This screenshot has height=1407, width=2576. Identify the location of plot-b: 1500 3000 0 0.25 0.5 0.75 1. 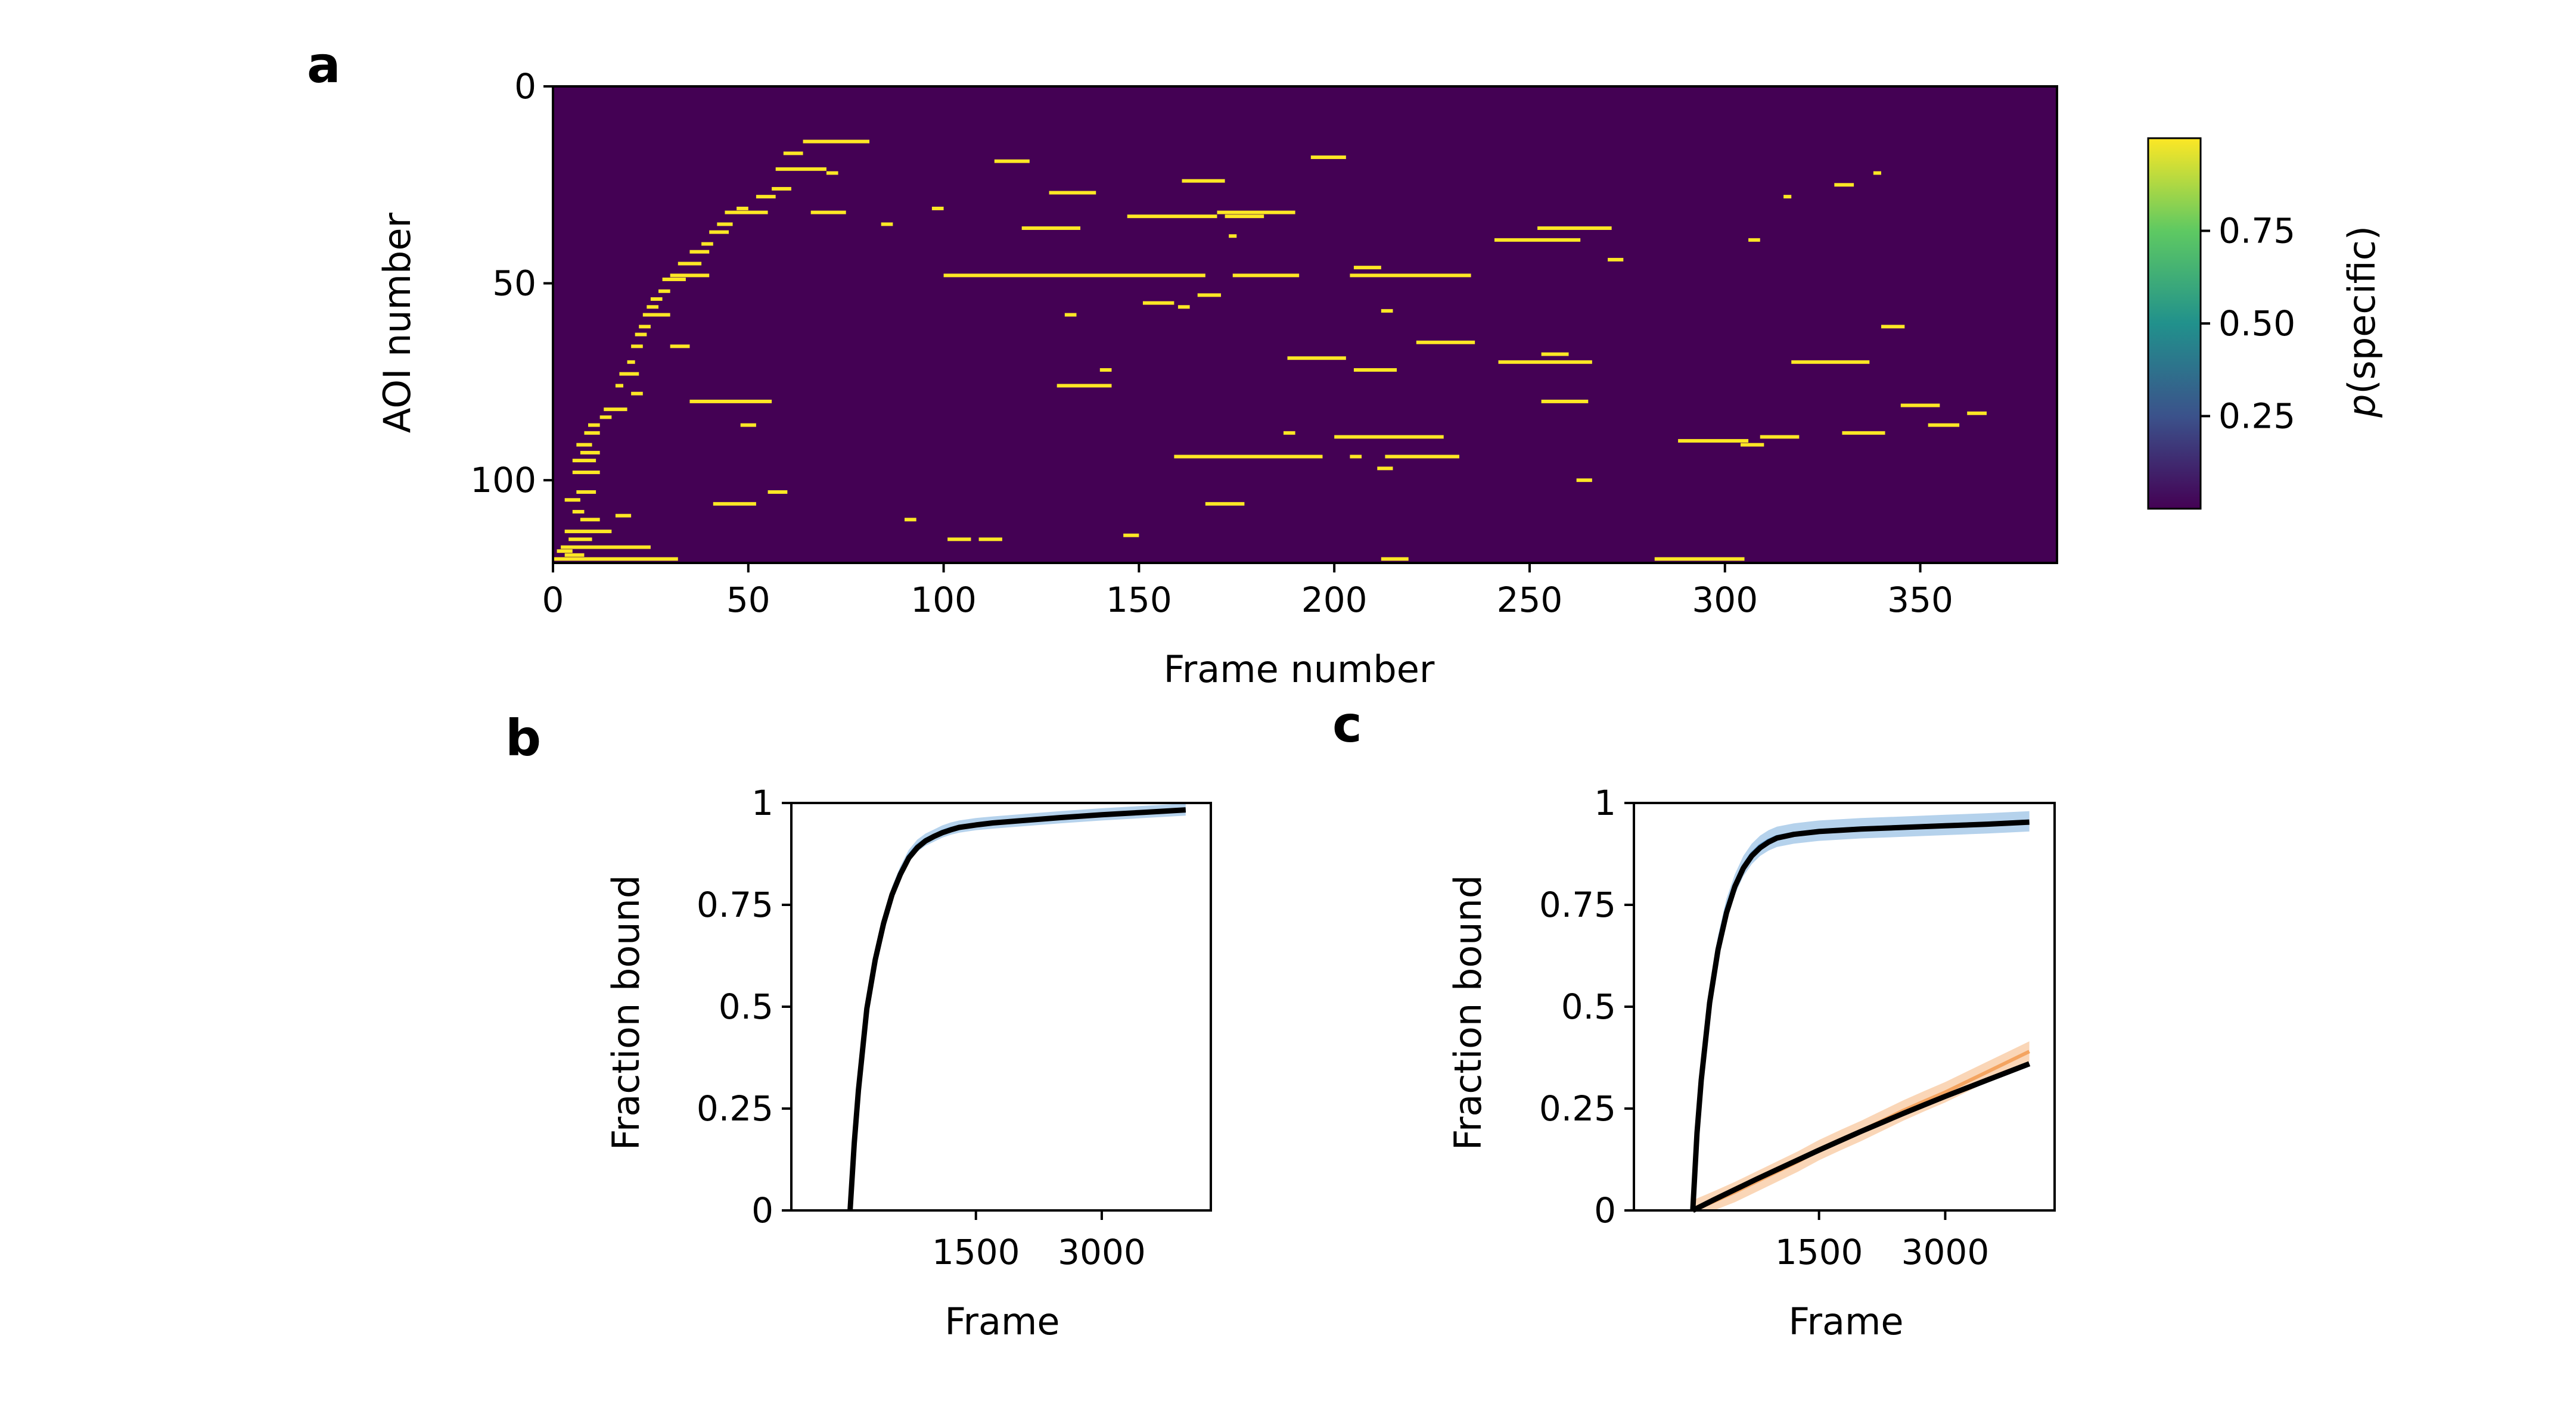
(955, 1027).